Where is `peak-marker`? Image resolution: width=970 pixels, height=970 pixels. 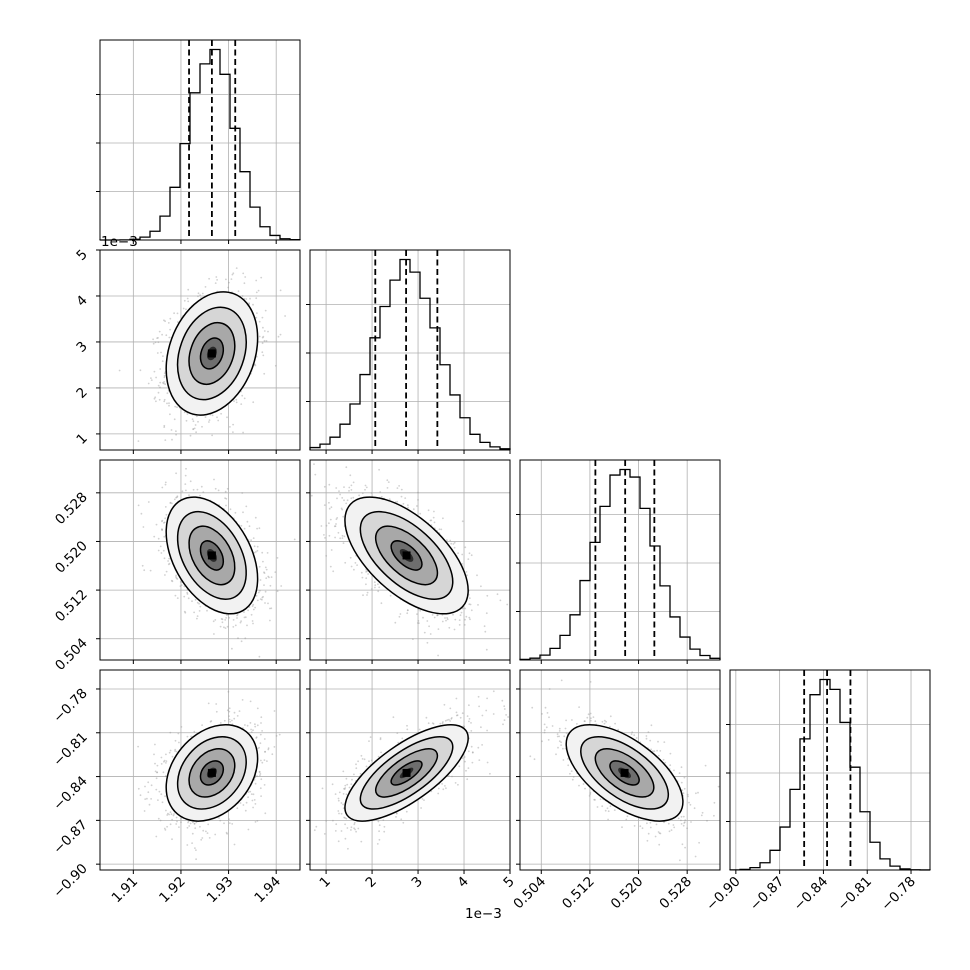
peak-marker is located at coordinates (624, 772).